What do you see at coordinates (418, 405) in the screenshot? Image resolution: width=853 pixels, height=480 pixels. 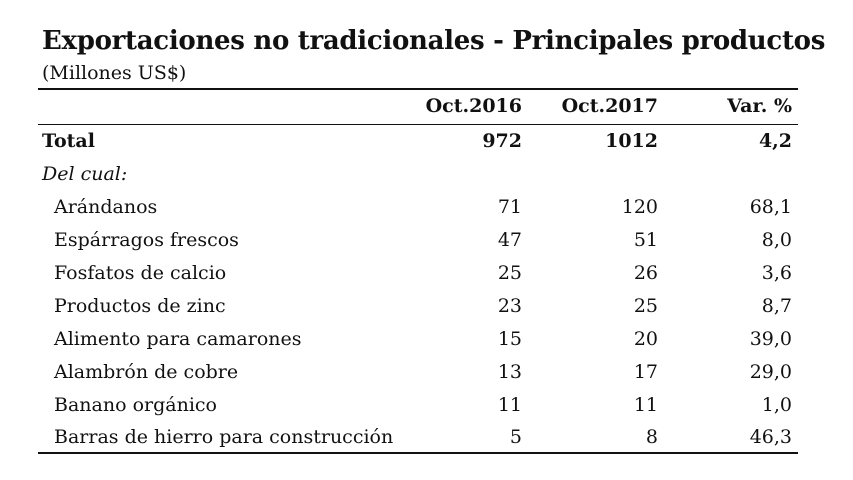 I see `table-row: Banano orgánico 11 11 1,0` at bounding box center [418, 405].